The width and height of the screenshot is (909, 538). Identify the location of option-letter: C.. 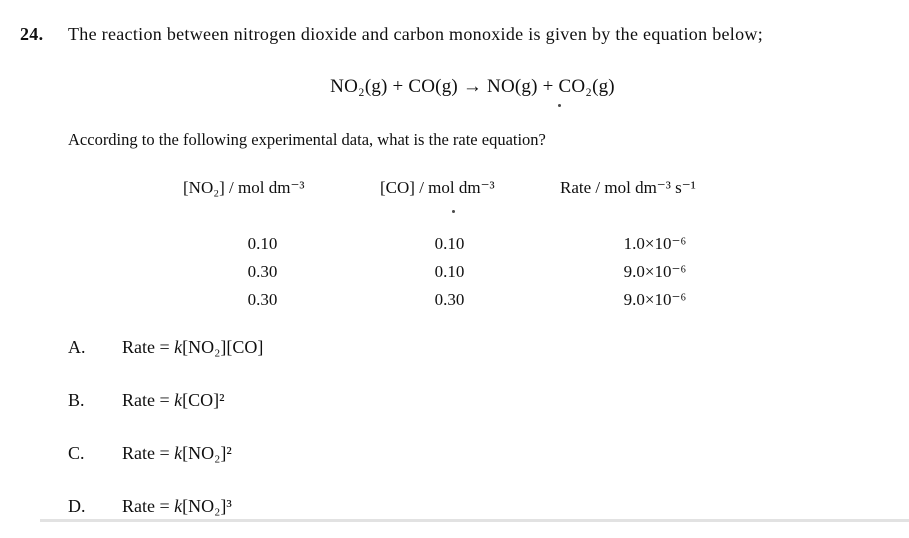
(76, 453).